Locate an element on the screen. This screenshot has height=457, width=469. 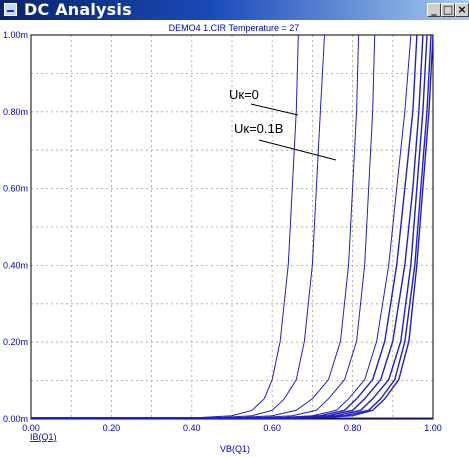
annotation-uk0-leader is located at coordinates (274, 109).